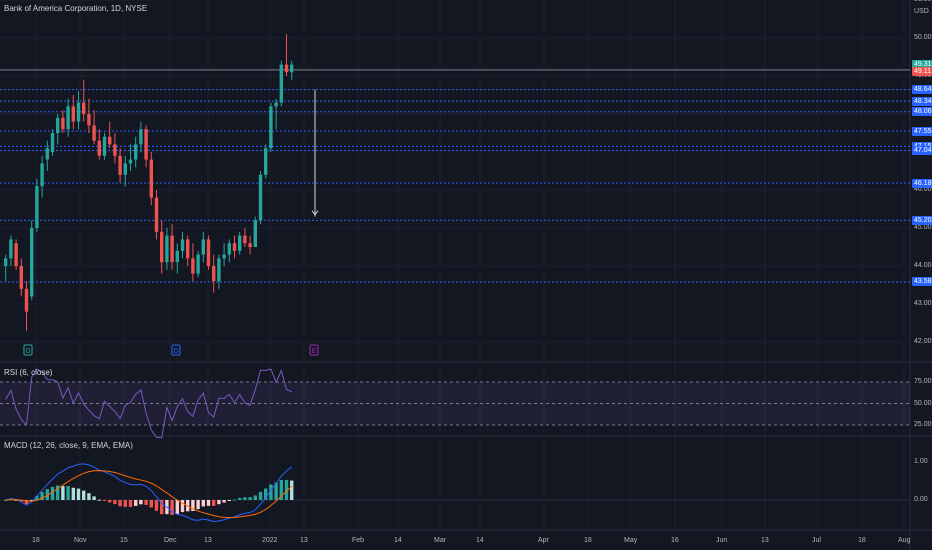 Image resolution: width=932 pixels, height=550 pixels. What do you see at coordinates (148, 403) in the screenshot?
I see `rsi-line` at bounding box center [148, 403].